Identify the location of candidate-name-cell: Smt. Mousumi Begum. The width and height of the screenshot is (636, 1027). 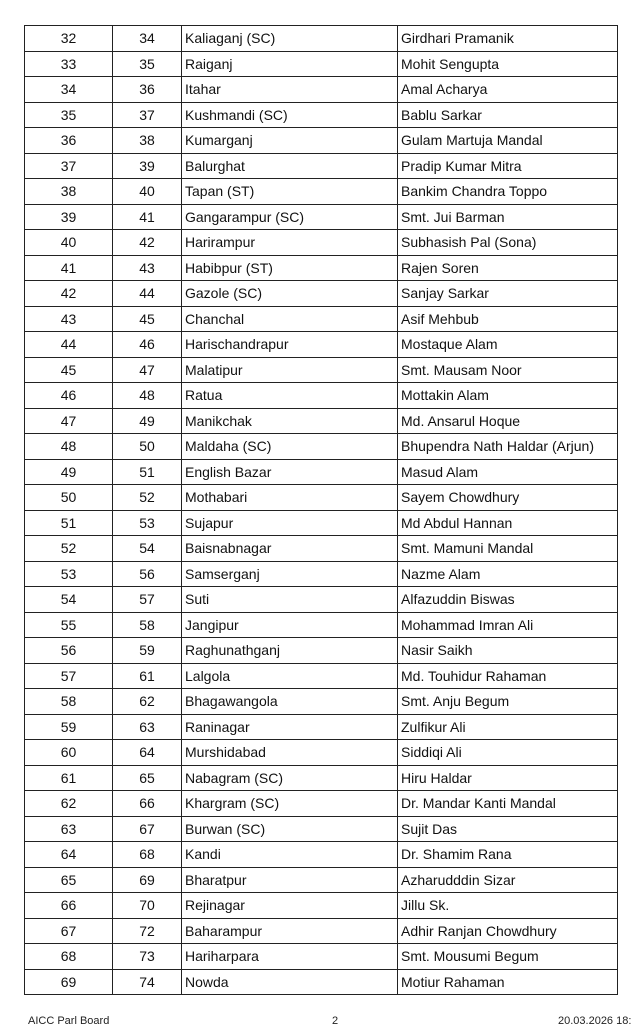
(507, 956).